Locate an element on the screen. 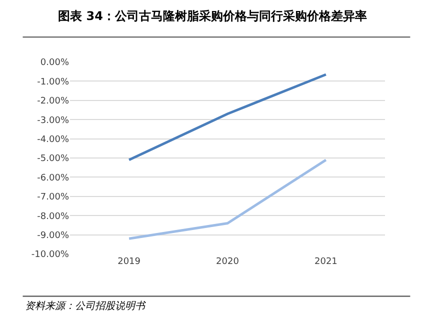 This screenshot has width=425, height=326. x-tick-label: 2021 is located at coordinates (326, 262).